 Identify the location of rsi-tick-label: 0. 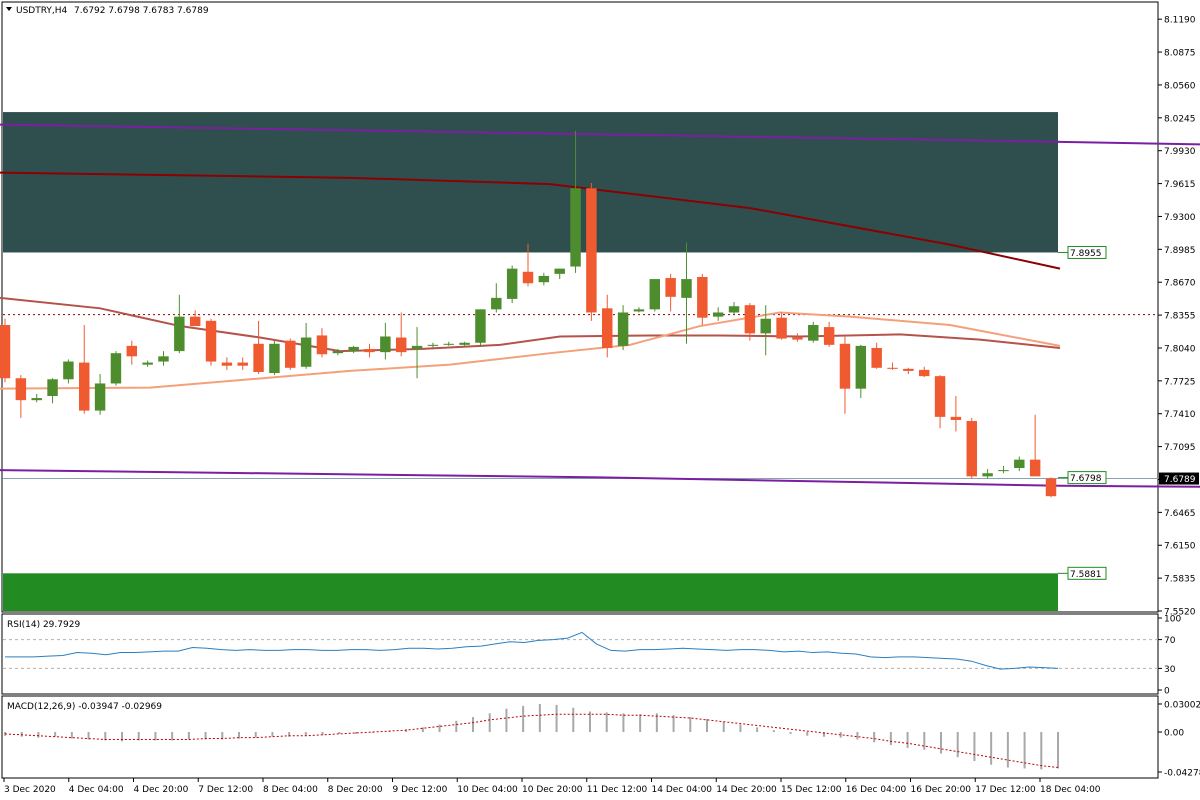
(1167, 692).